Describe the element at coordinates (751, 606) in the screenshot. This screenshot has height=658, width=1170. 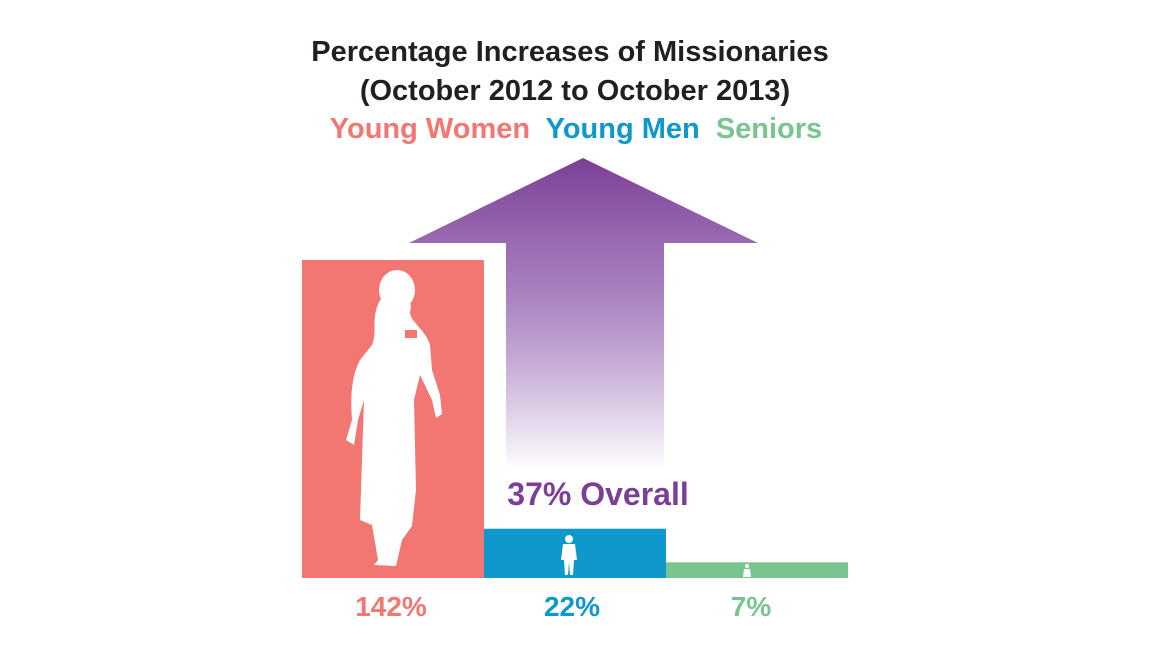
I see `value-label-seniors: 7%` at that location.